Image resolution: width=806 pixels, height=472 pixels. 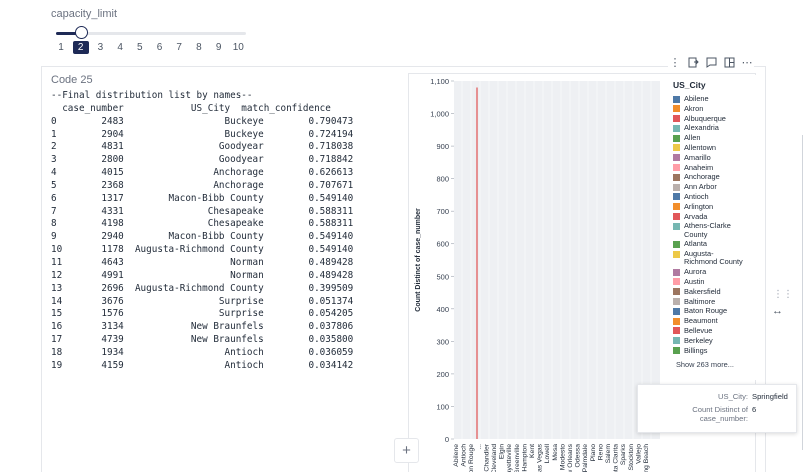 What do you see at coordinates (712, 350) in the screenshot?
I see `legend-item: Billings` at bounding box center [712, 350].